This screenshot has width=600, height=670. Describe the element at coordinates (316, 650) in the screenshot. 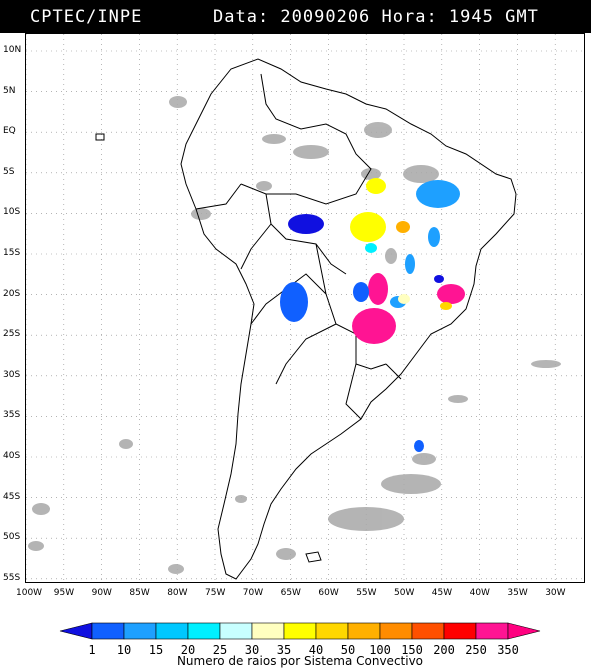

I see `colorbar-tick-label: 40` at that location.